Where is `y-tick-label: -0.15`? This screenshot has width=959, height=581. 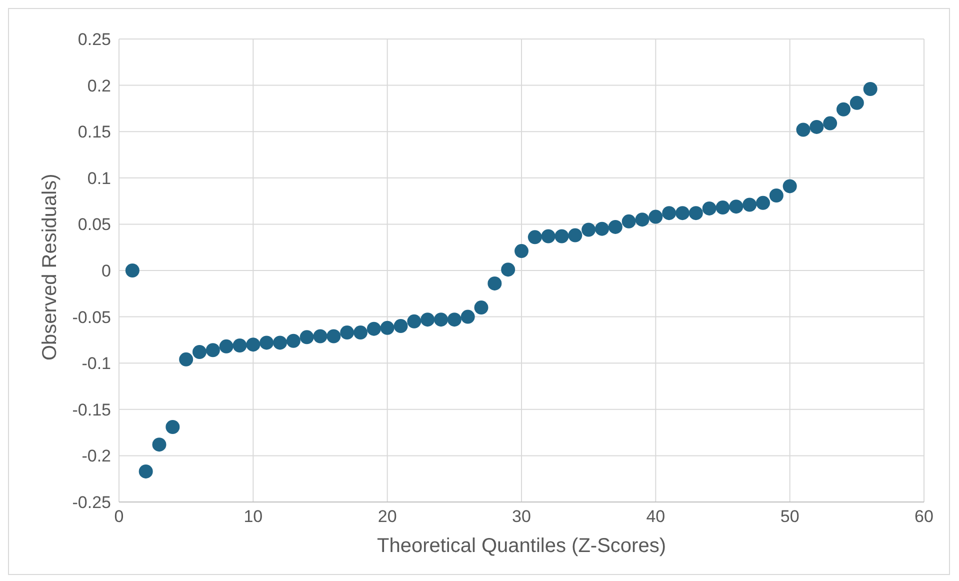
y-tick-label: -0.15 is located at coordinates (91, 410).